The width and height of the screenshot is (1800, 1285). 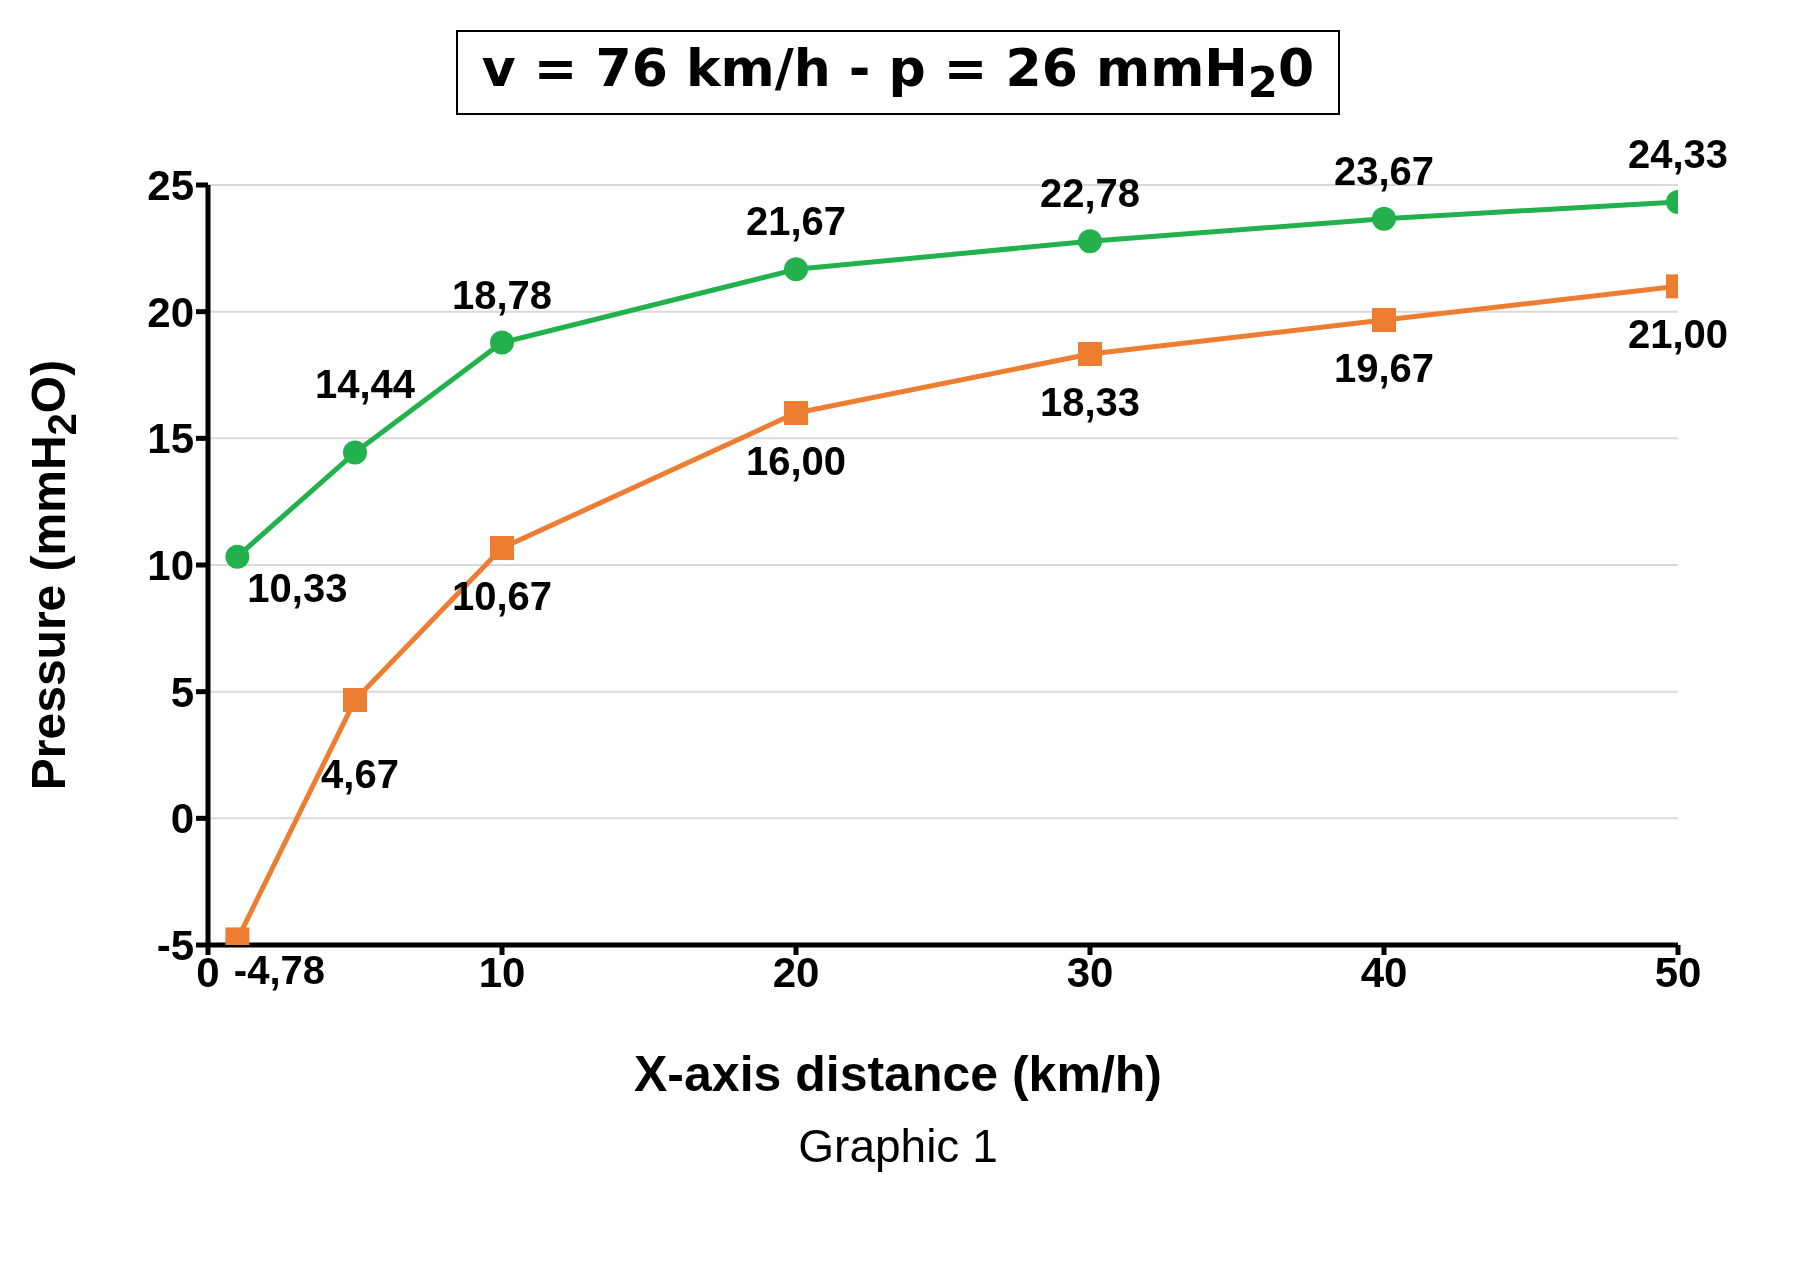 I want to click on y-tick-label: 15, so click(x=170, y=439).